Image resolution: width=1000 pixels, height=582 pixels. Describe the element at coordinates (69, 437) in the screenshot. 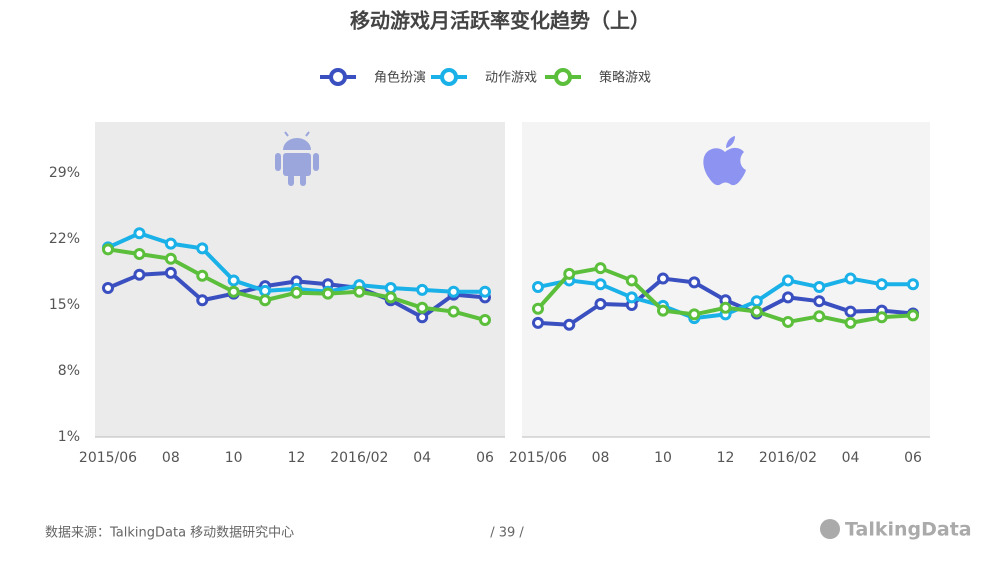

I see `y-tick-label: 1%` at that location.